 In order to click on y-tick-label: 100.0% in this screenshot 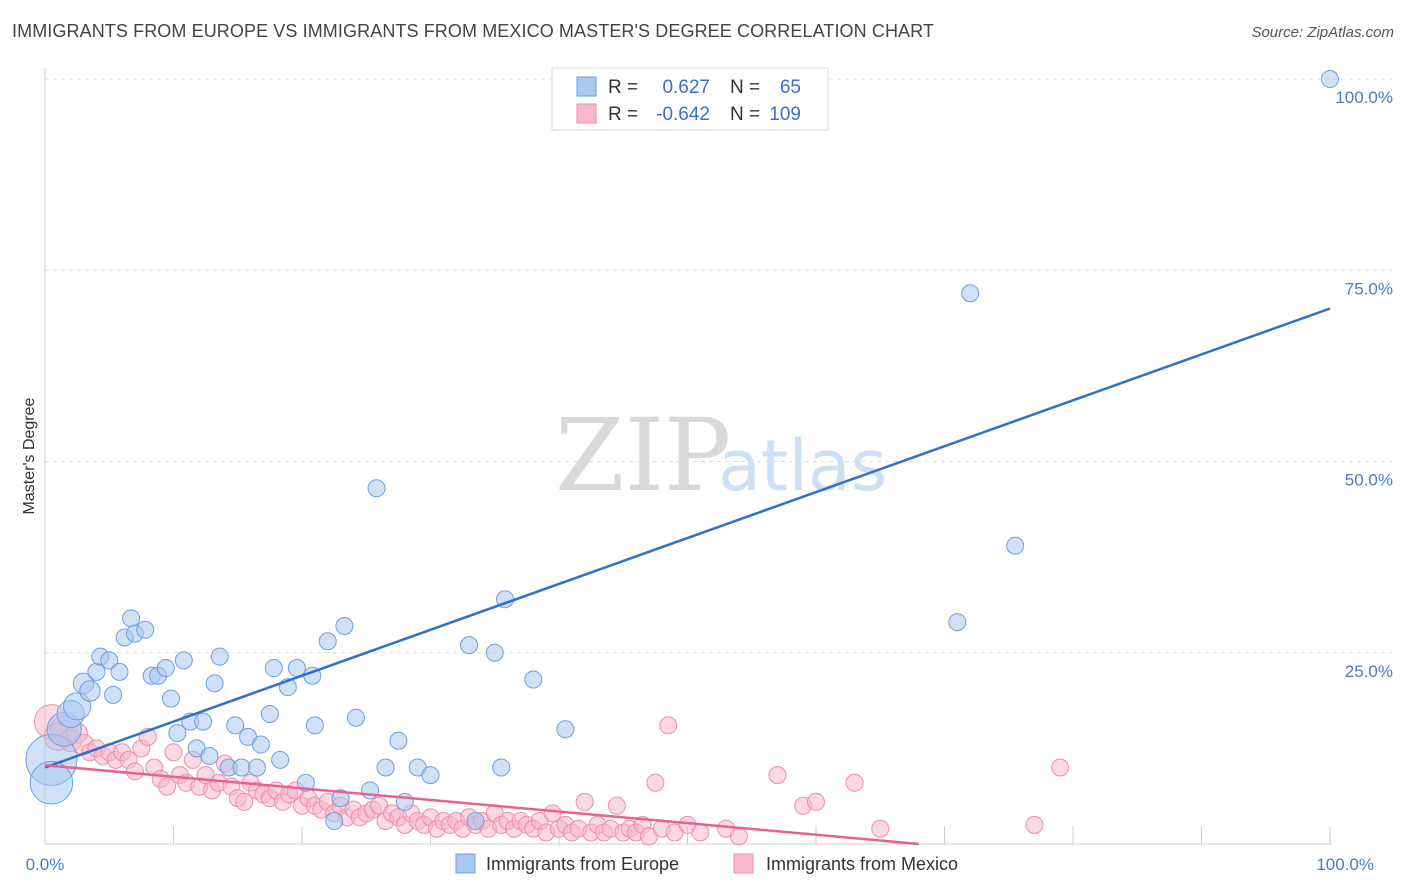, I will do `click(1364, 97)`.